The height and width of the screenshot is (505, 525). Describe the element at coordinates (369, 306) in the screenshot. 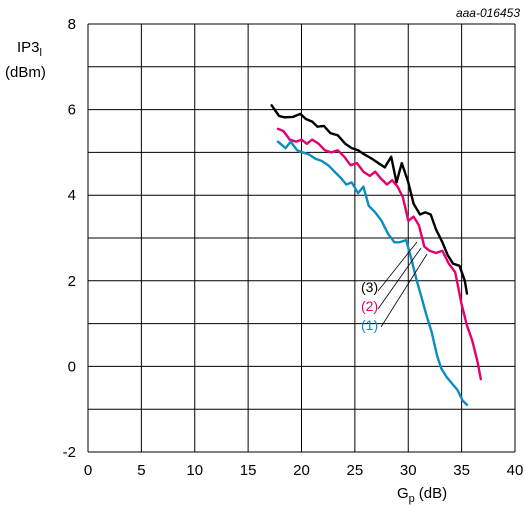

I see `series-callout-label: (2)` at that location.